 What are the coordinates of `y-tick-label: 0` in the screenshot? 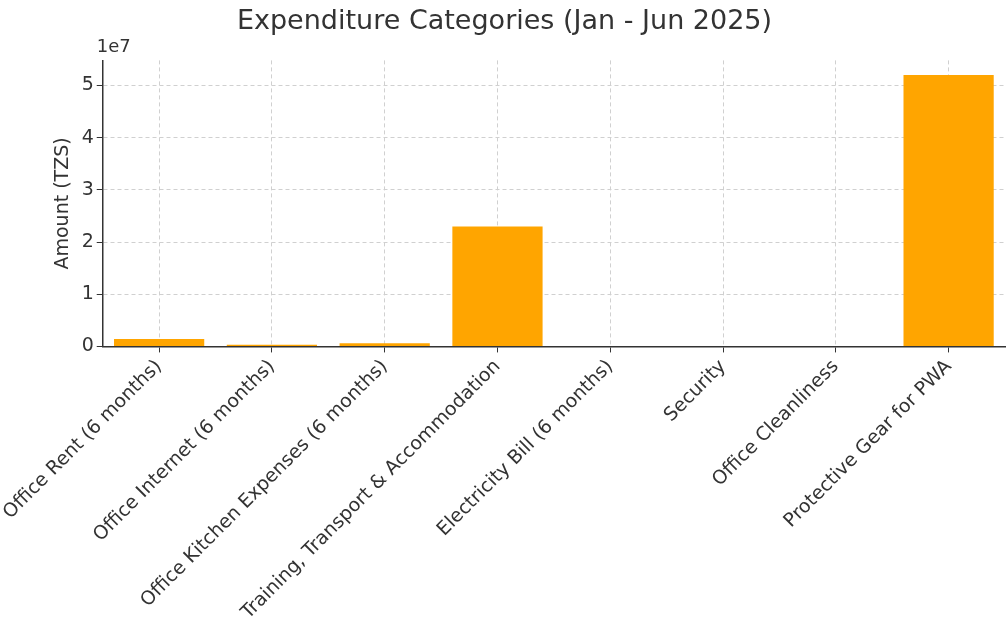 It's located at (87, 344).